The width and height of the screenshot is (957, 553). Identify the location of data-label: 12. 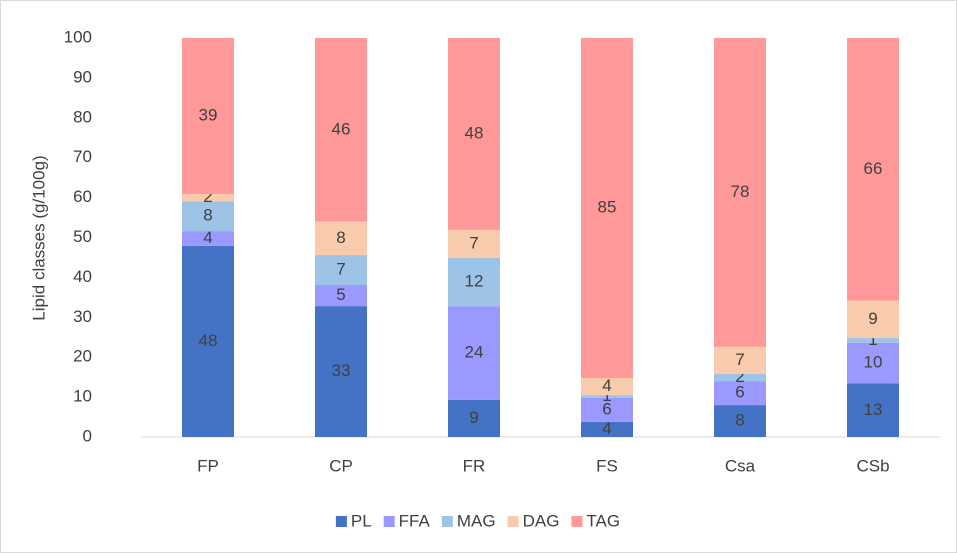
(474, 280).